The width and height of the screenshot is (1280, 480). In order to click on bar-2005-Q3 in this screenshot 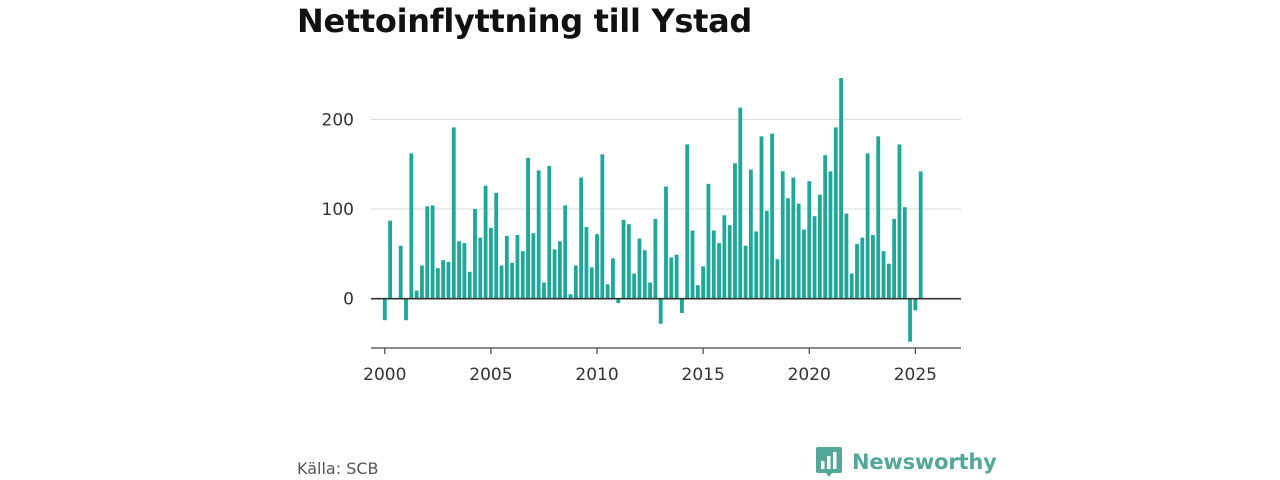, I will do `click(501, 282)`.